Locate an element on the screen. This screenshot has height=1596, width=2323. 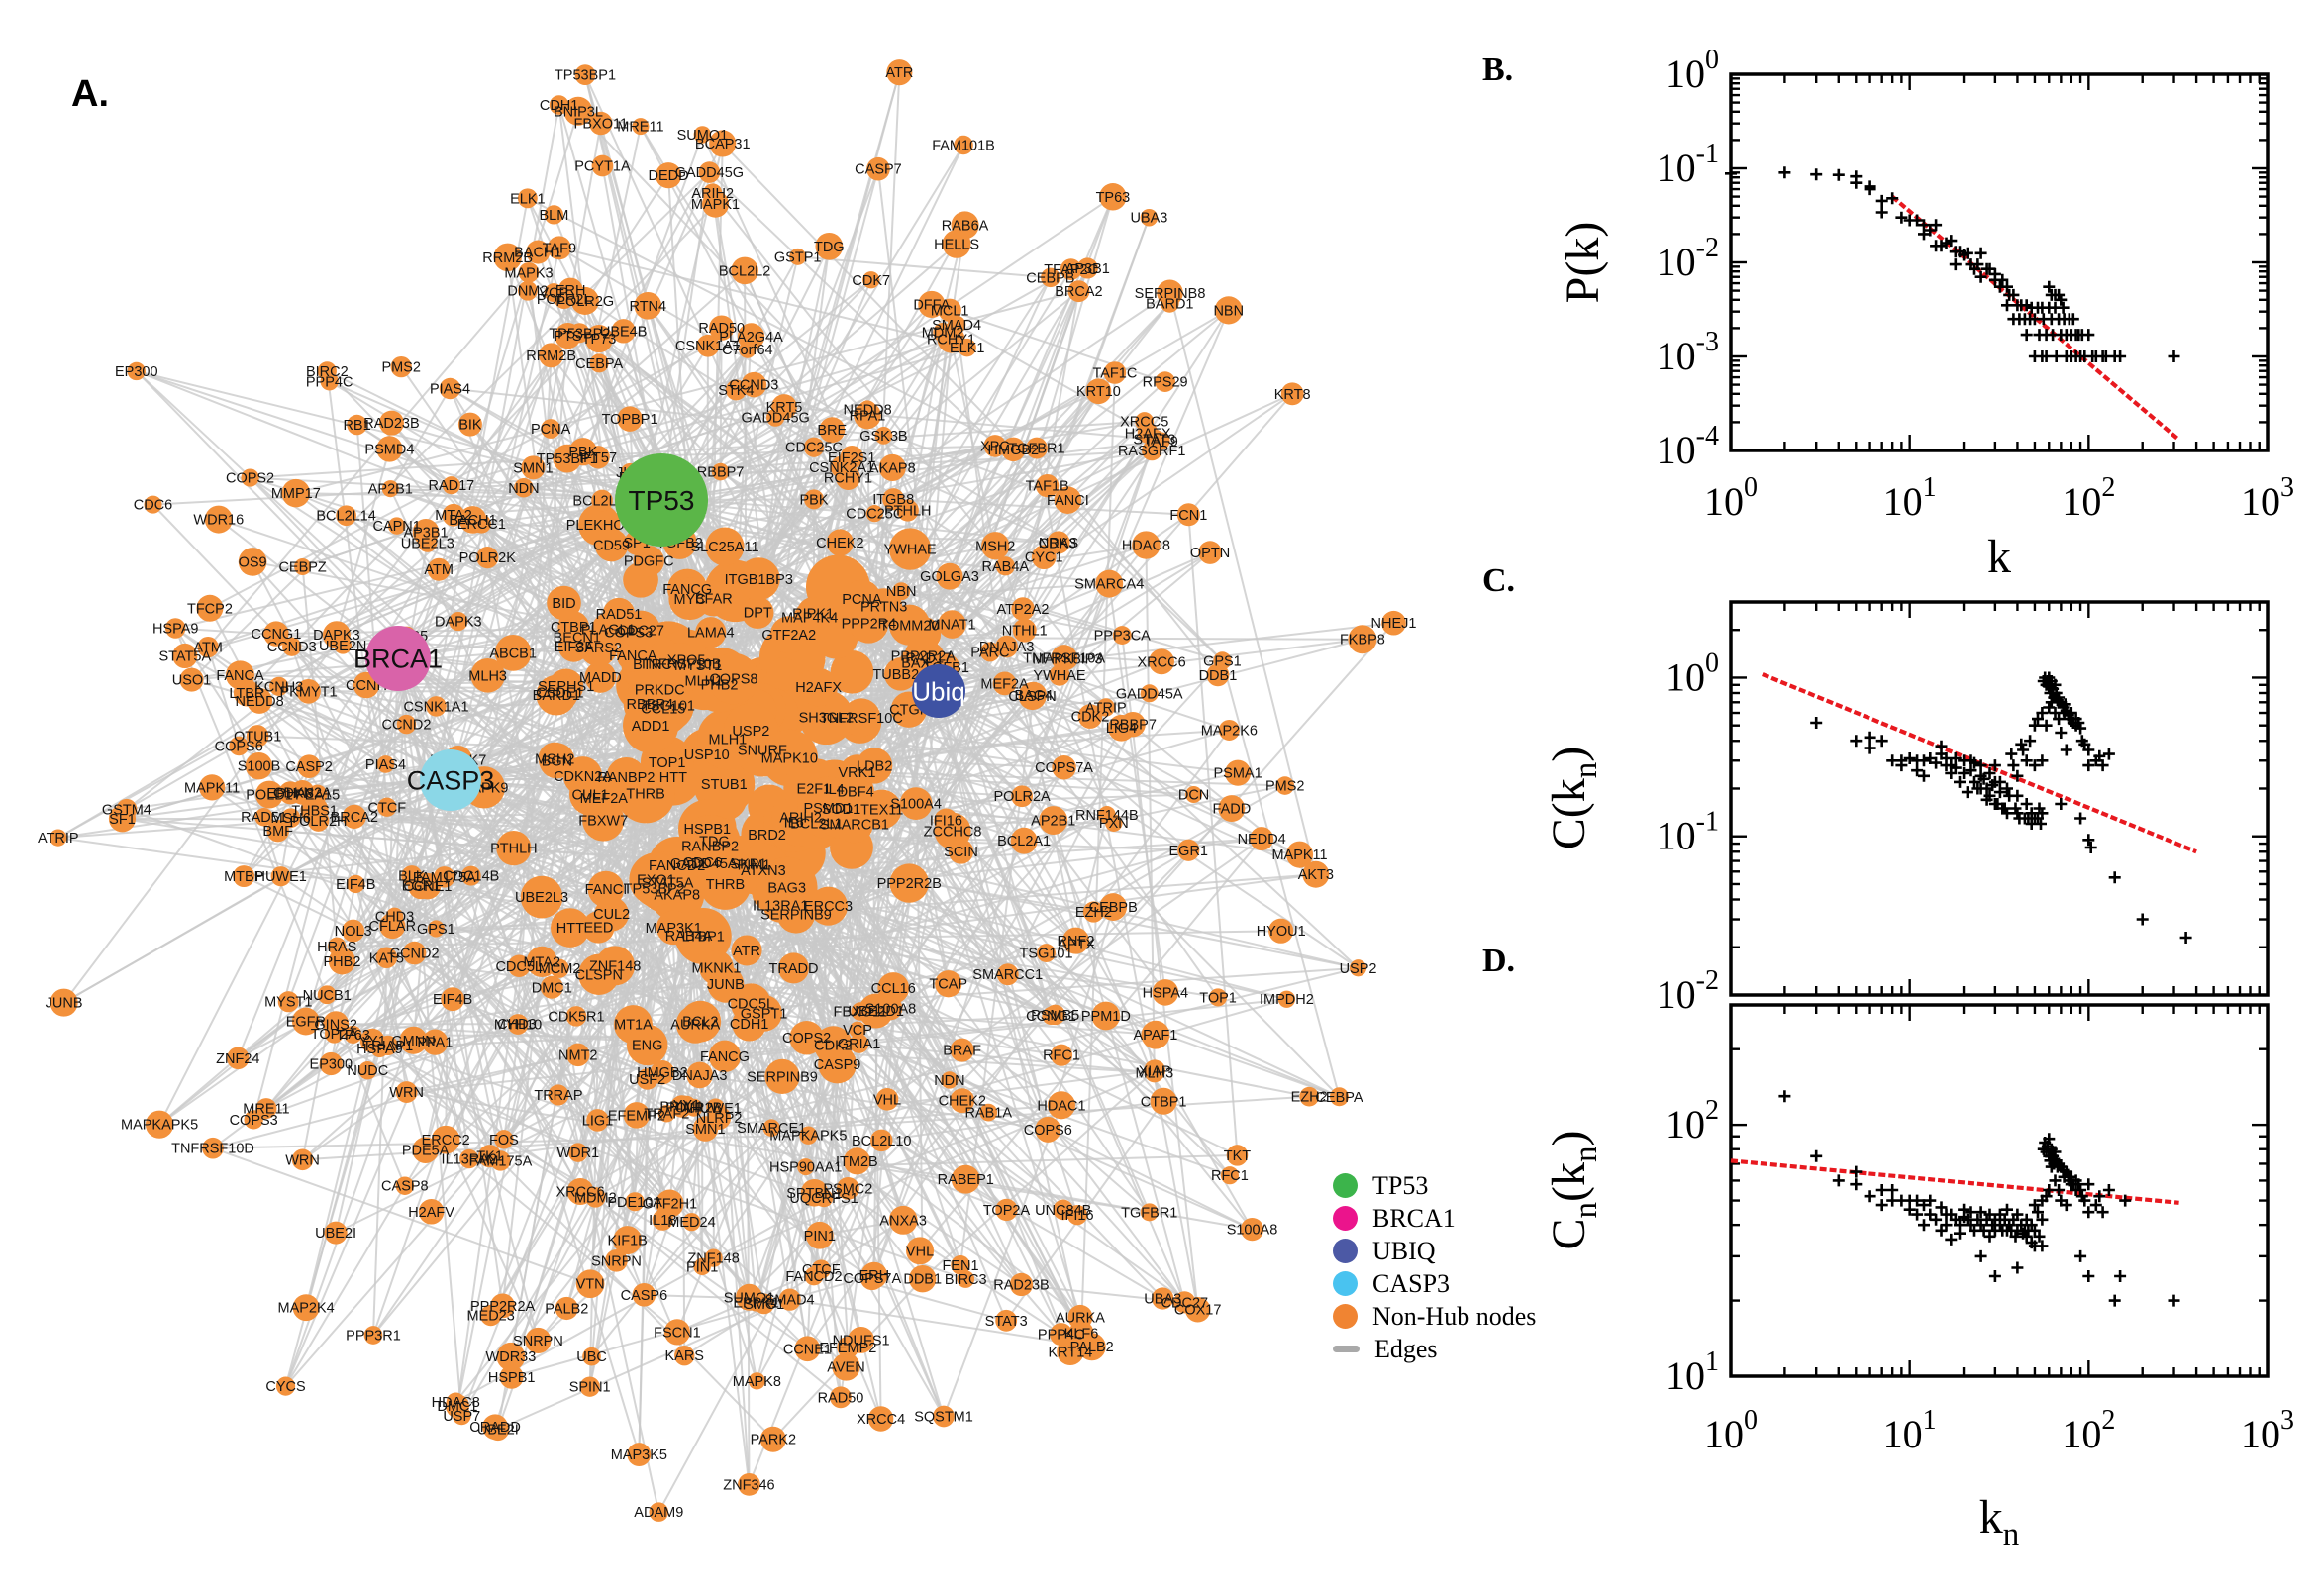
gene-label: PIAS4 is located at coordinates (450, 389).